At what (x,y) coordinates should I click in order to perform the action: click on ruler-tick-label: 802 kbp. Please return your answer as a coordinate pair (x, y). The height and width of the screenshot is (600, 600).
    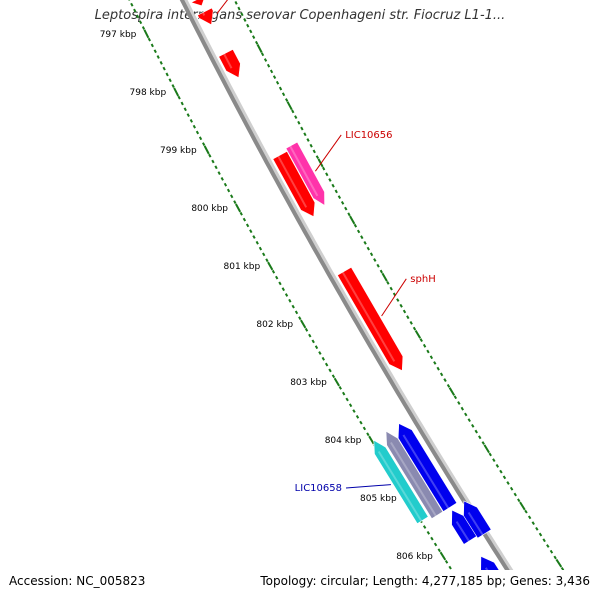
    Looking at the image, I should click on (274, 325).